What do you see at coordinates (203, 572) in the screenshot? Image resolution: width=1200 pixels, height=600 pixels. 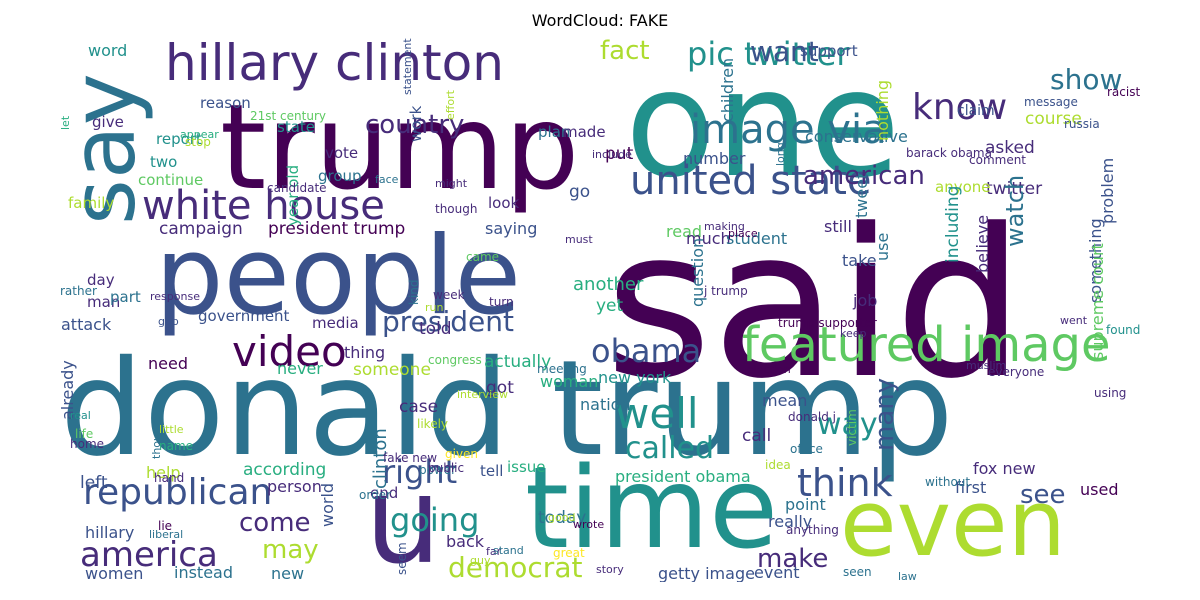 I see `word-instead: instead` at bounding box center [203, 572].